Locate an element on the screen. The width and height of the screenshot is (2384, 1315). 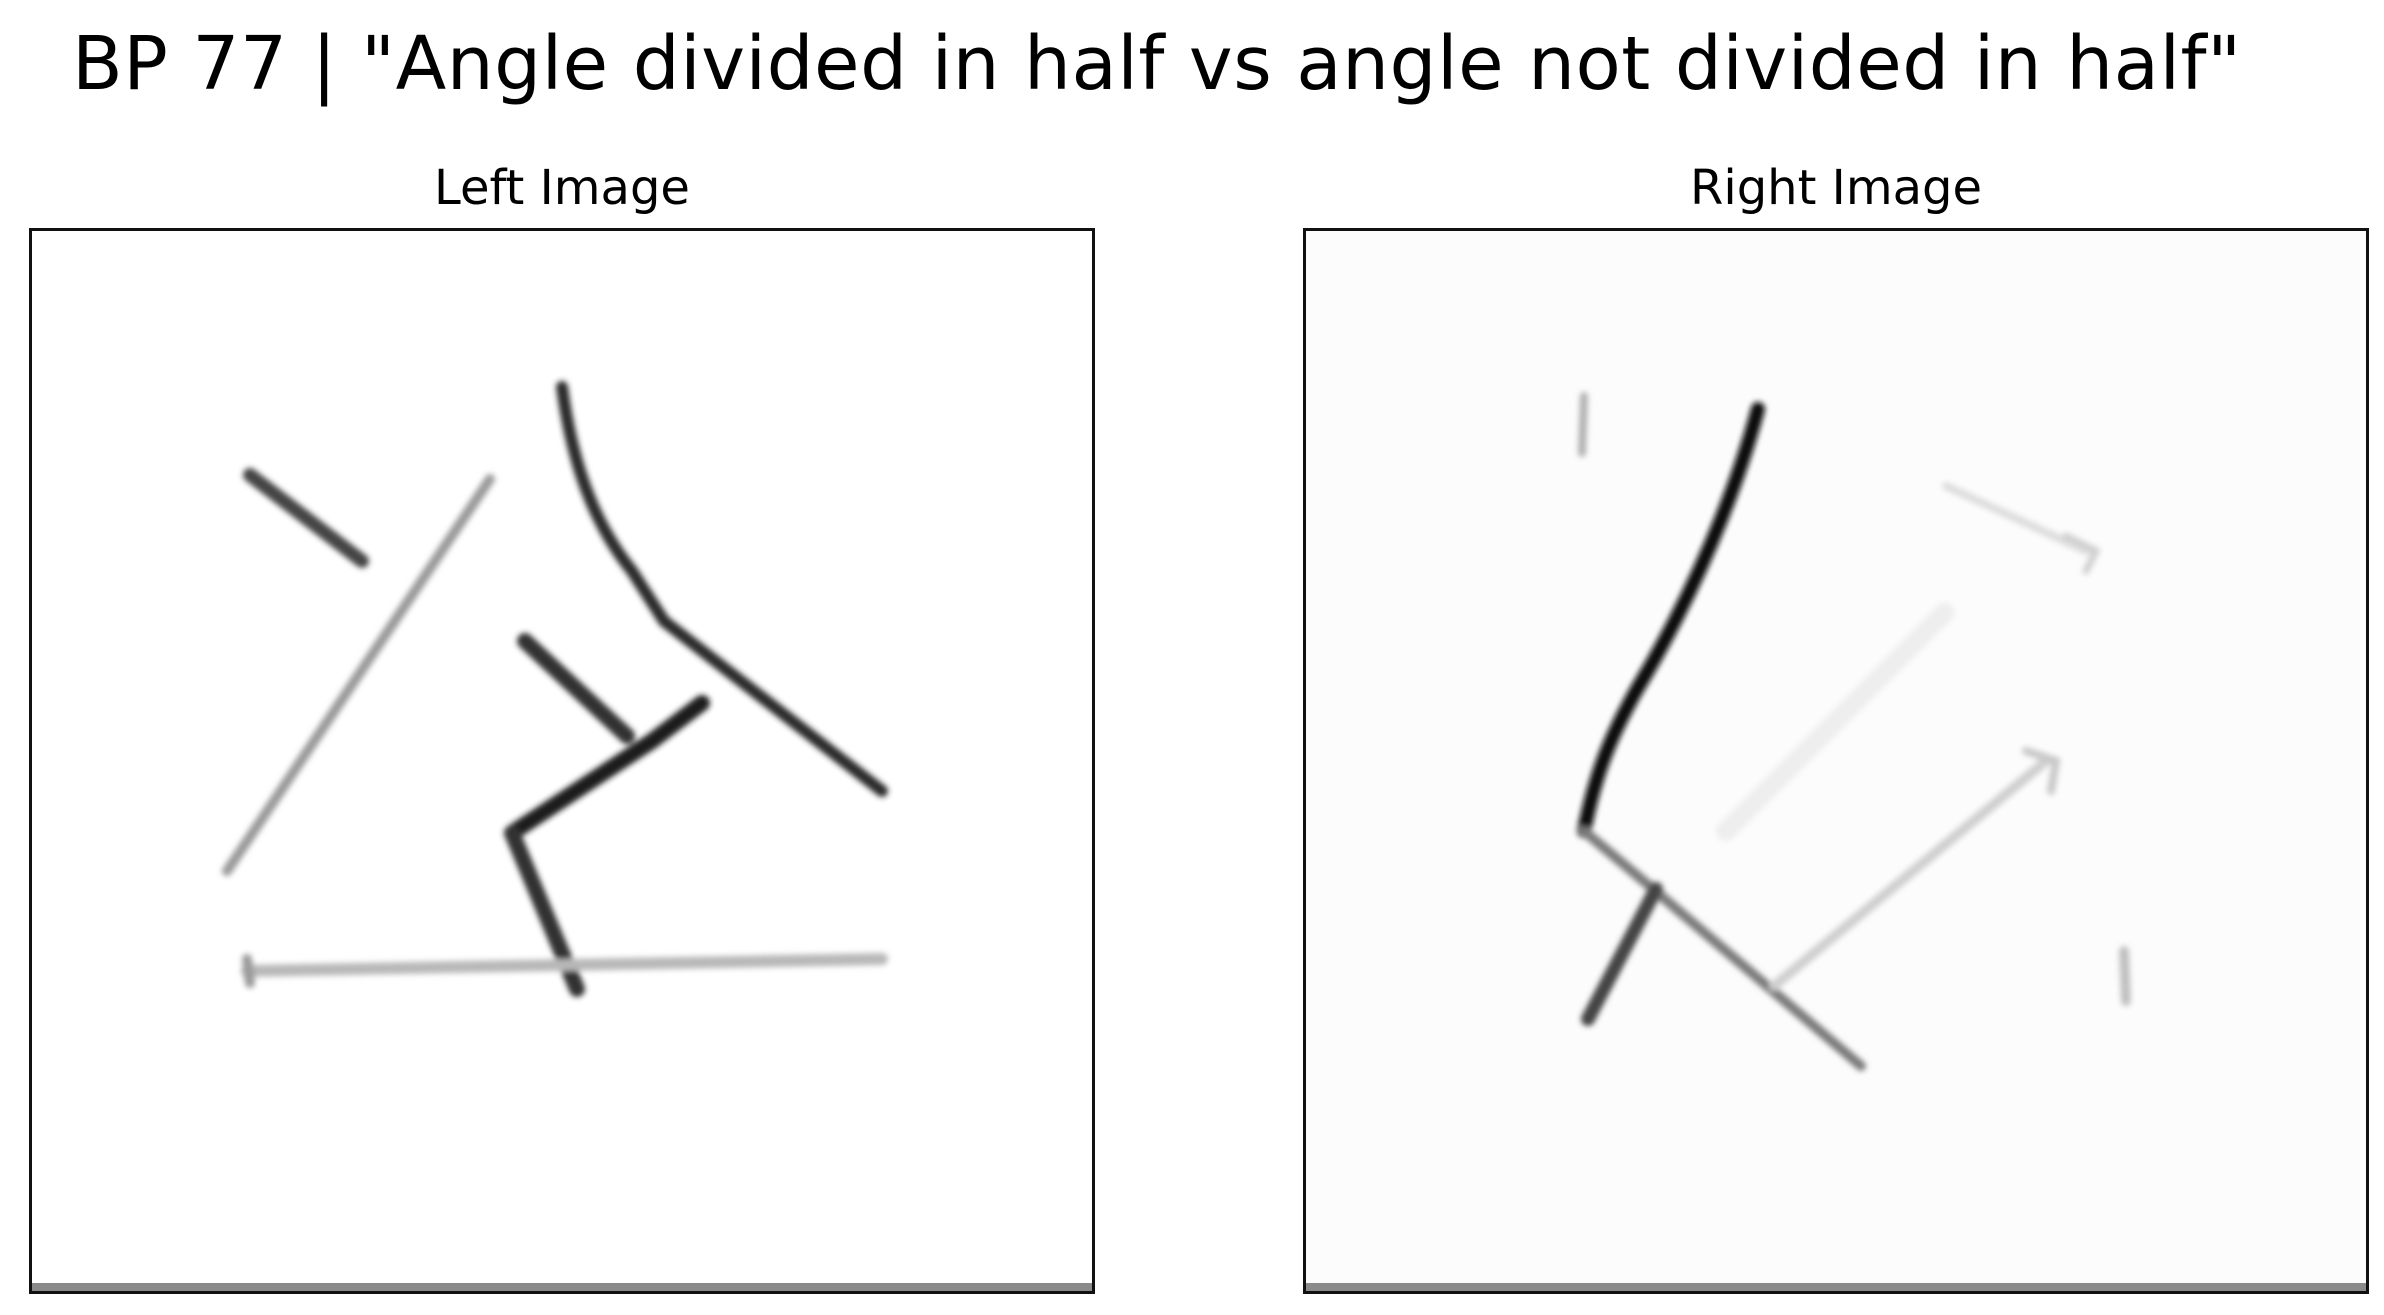
left-panel-bottom-edge is located at coordinates (562, 1287).